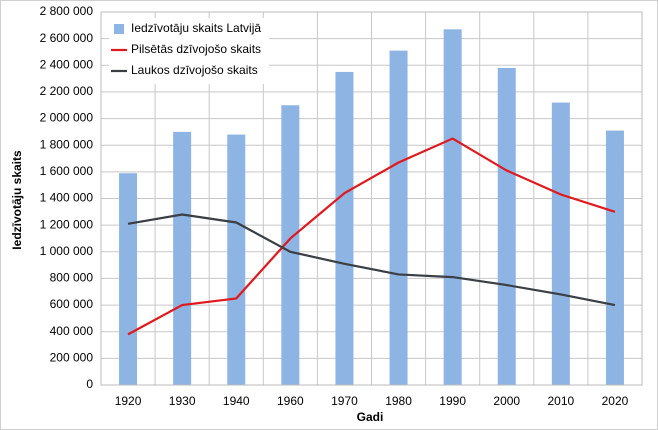 This screenshot has height=430, width=658. Describe the element at coordinates (128, 401) in the screenshot. I see `x-tick-label: 1920` at that location.